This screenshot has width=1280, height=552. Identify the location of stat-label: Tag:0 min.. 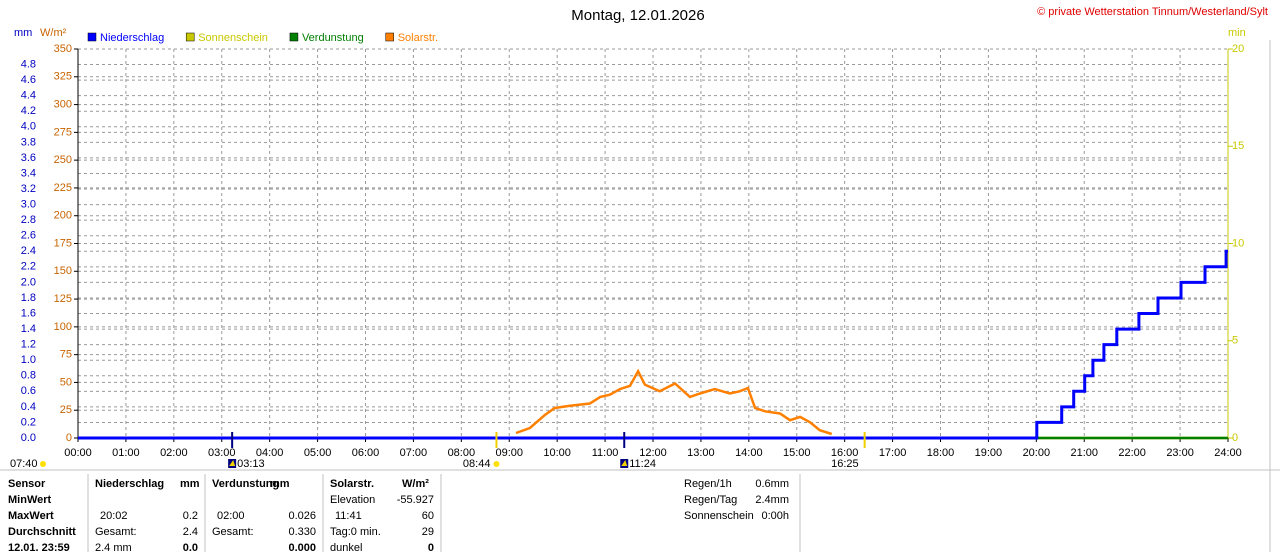
(355, 532).